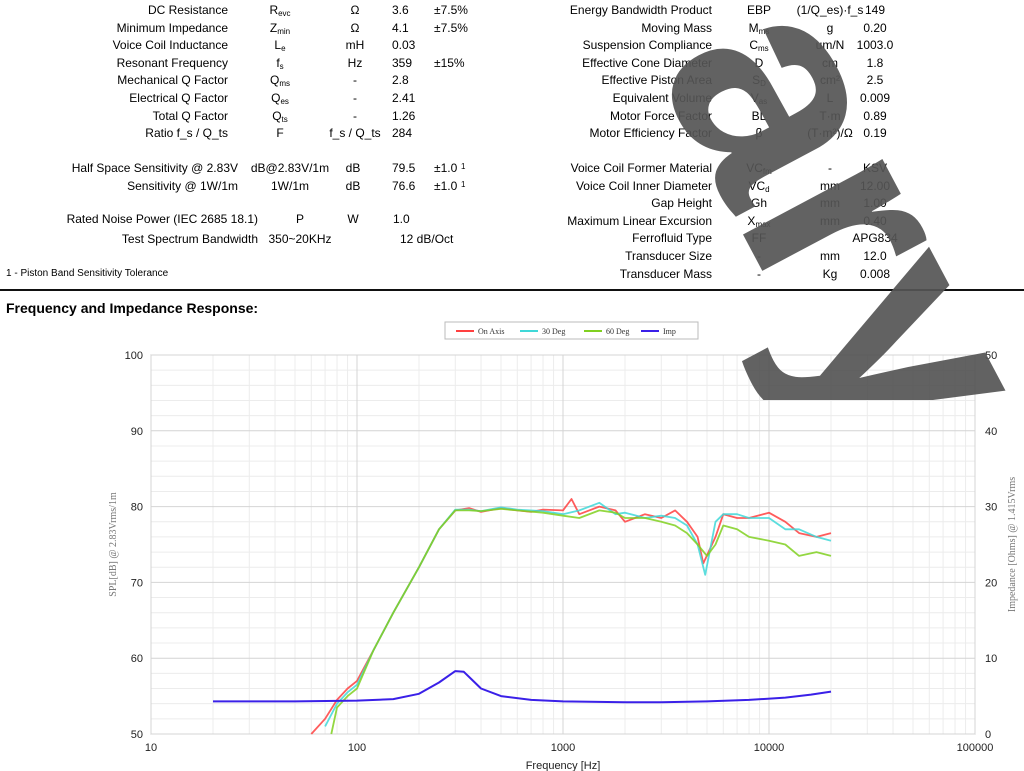 This screenshot has width=1024, height=771. I want to click on spec-symbol: P, so click(299, 219).